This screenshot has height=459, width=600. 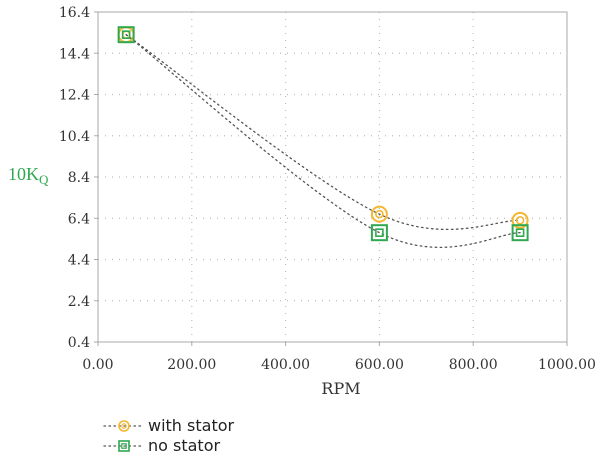 I want to click on x-tick-label: 400.00, so click(x=285, y=365).